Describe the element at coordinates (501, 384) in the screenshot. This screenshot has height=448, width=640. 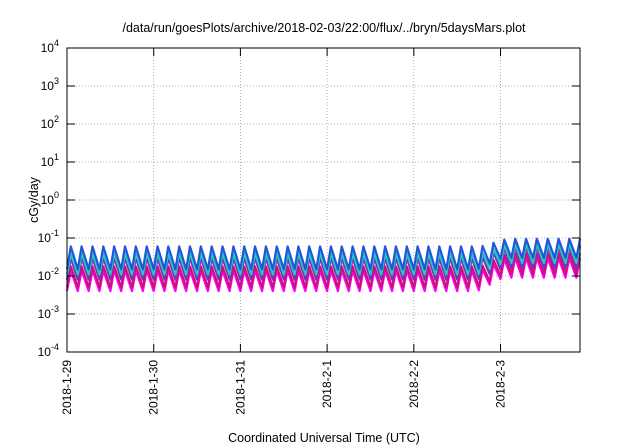
I see `x-tick-label: 2018-2-3` at that location.